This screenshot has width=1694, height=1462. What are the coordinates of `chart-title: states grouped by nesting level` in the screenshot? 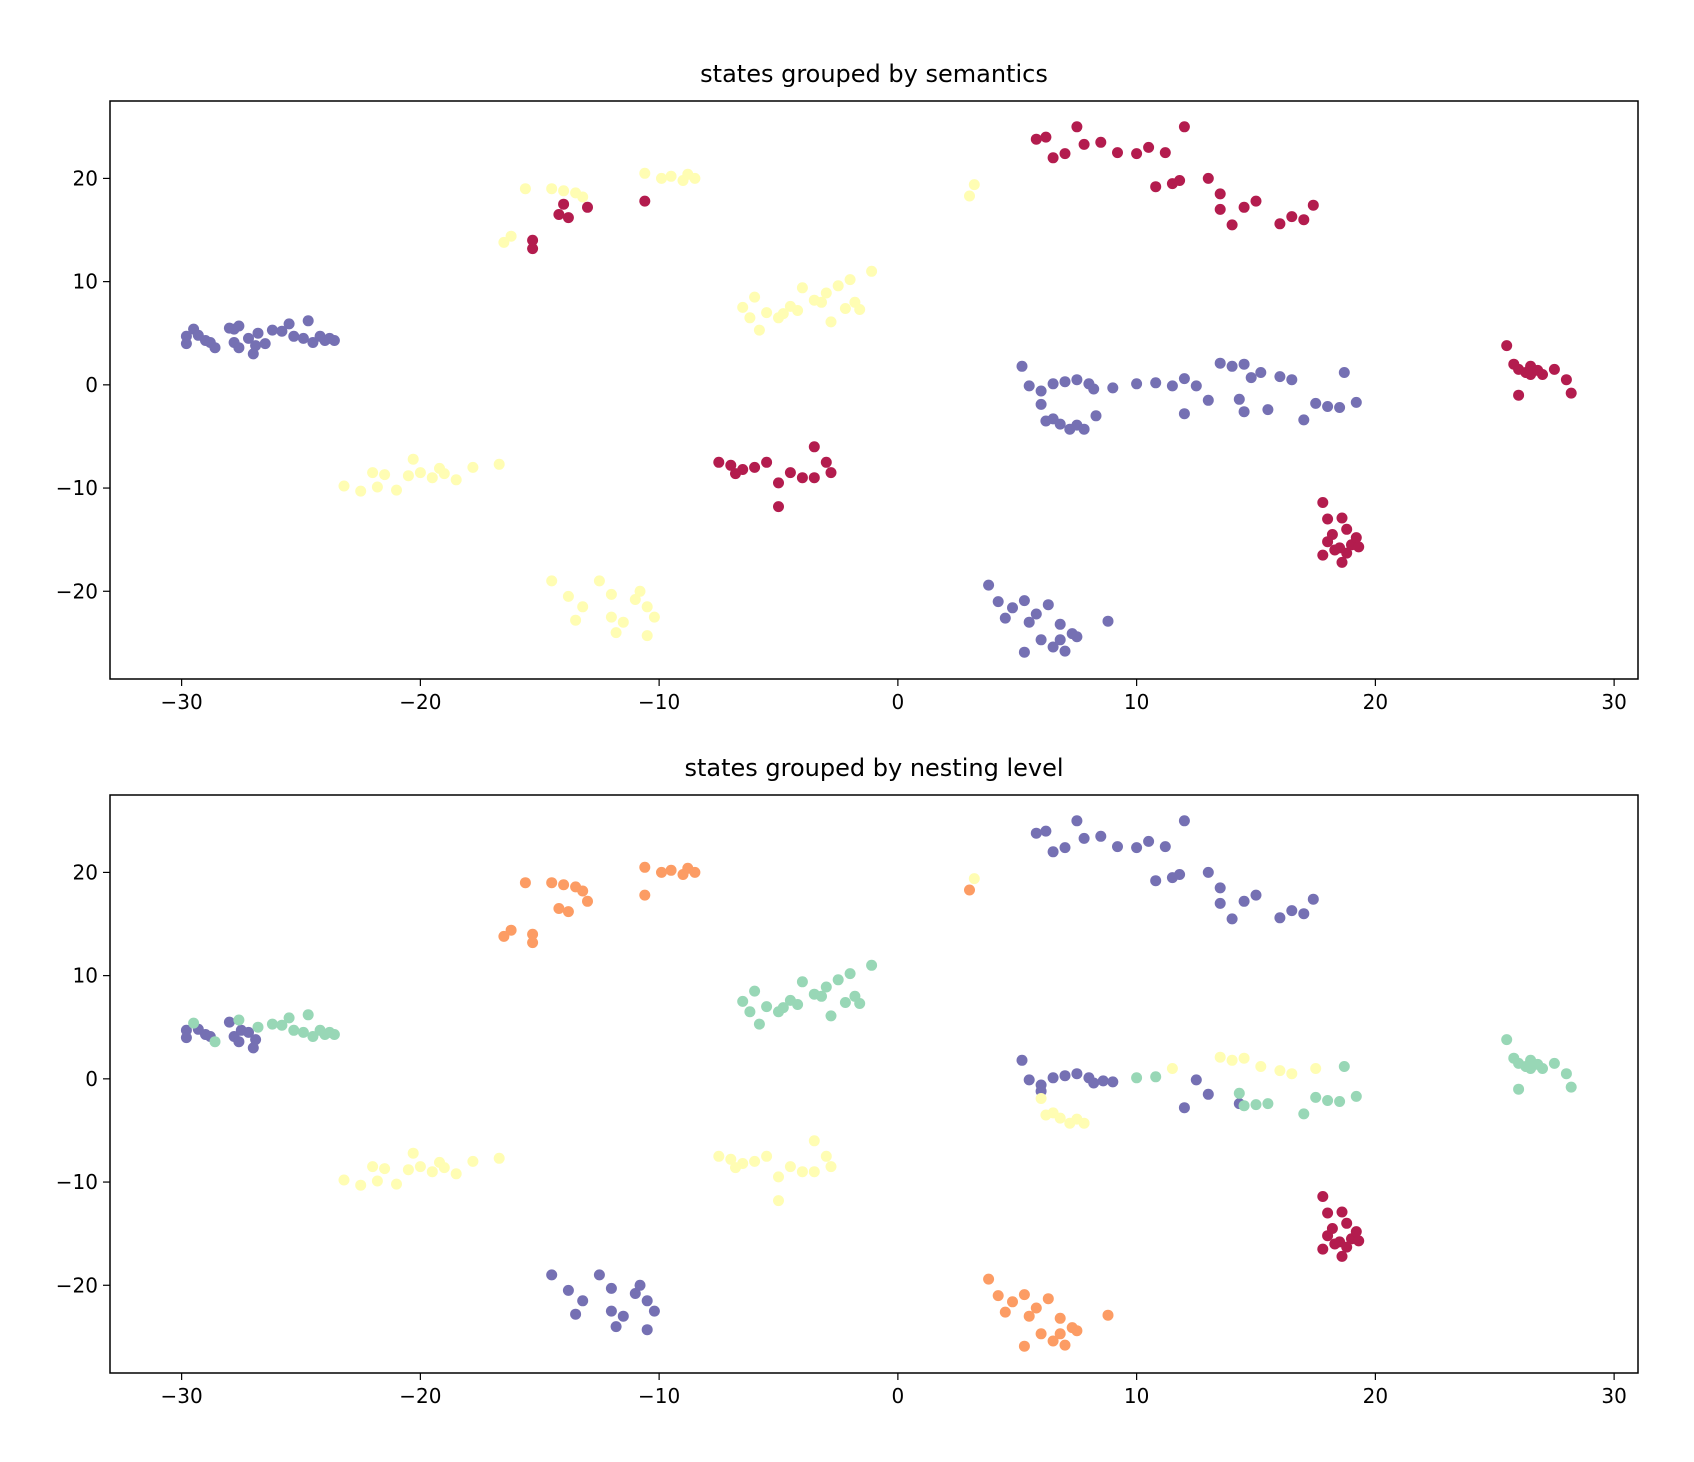 It's located at (873, 768).